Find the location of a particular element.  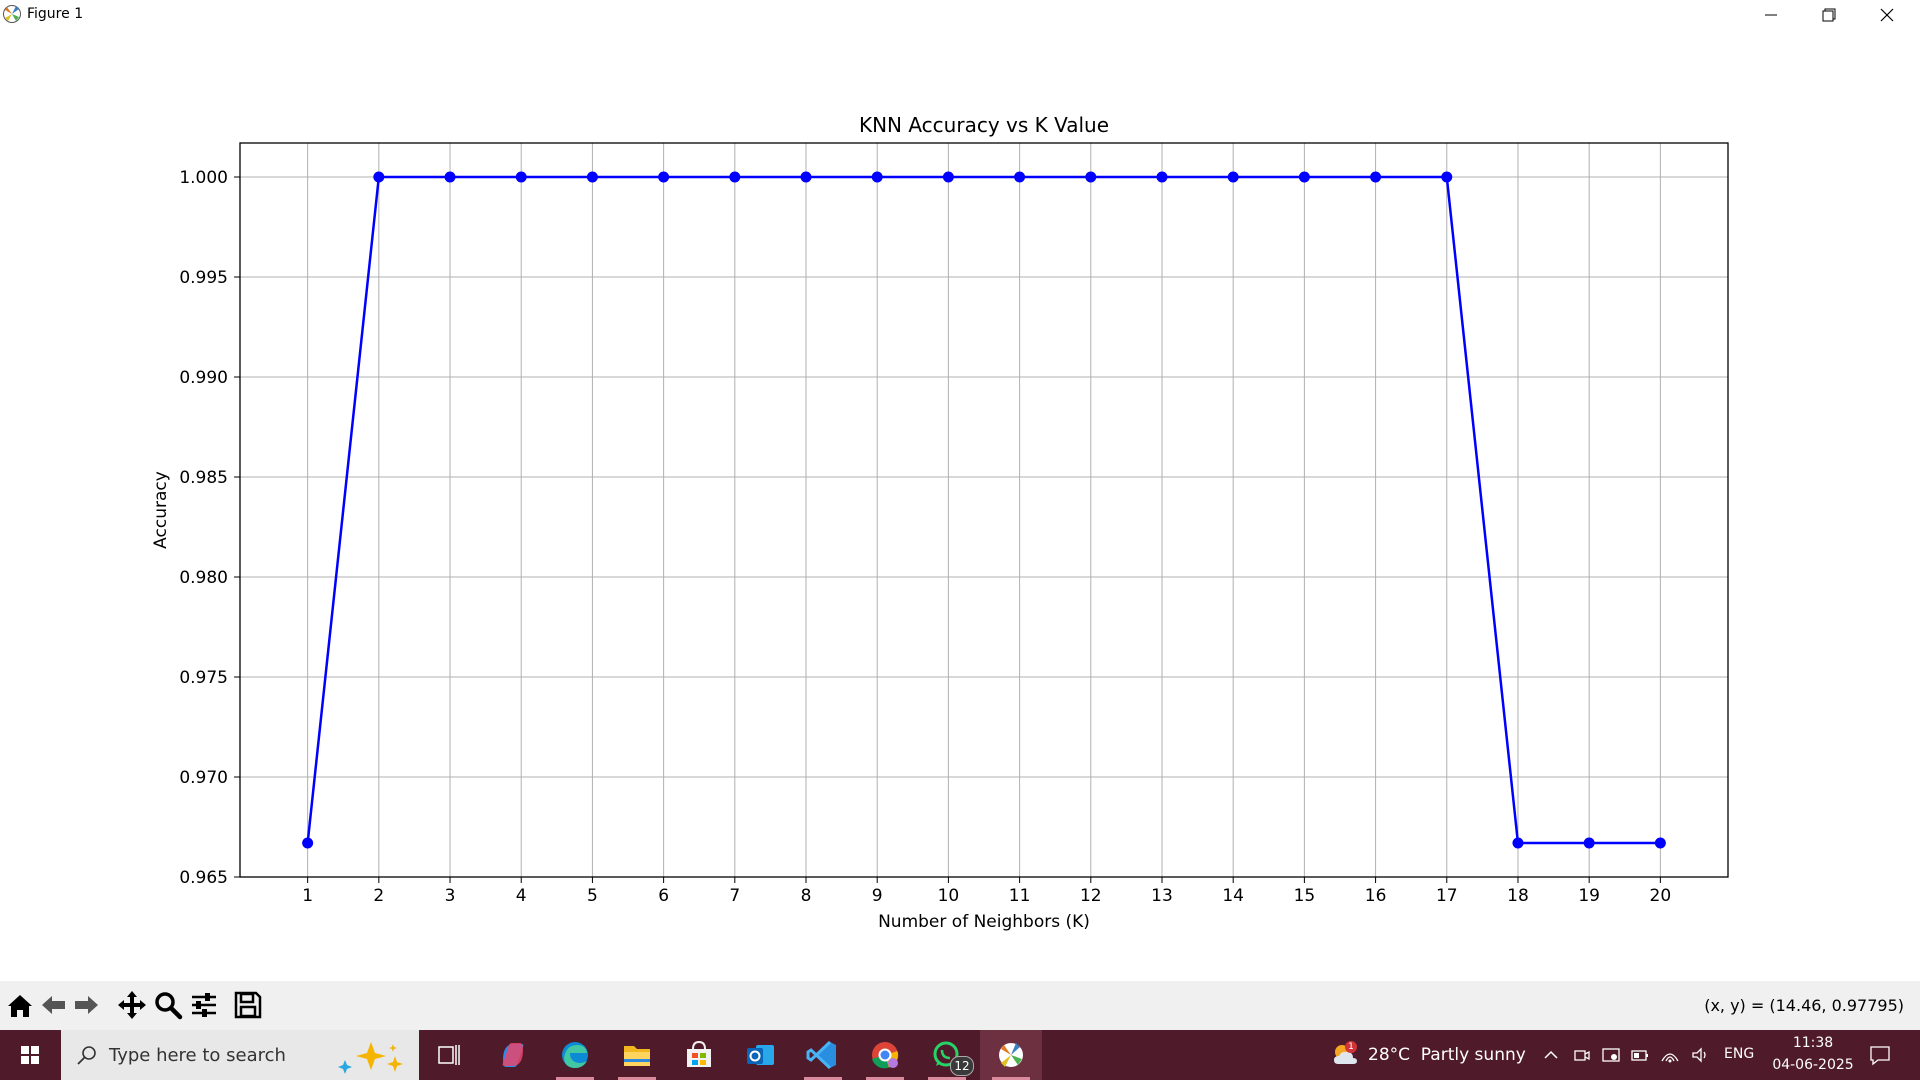

chrome-app is located at coordinates (885, 1055).